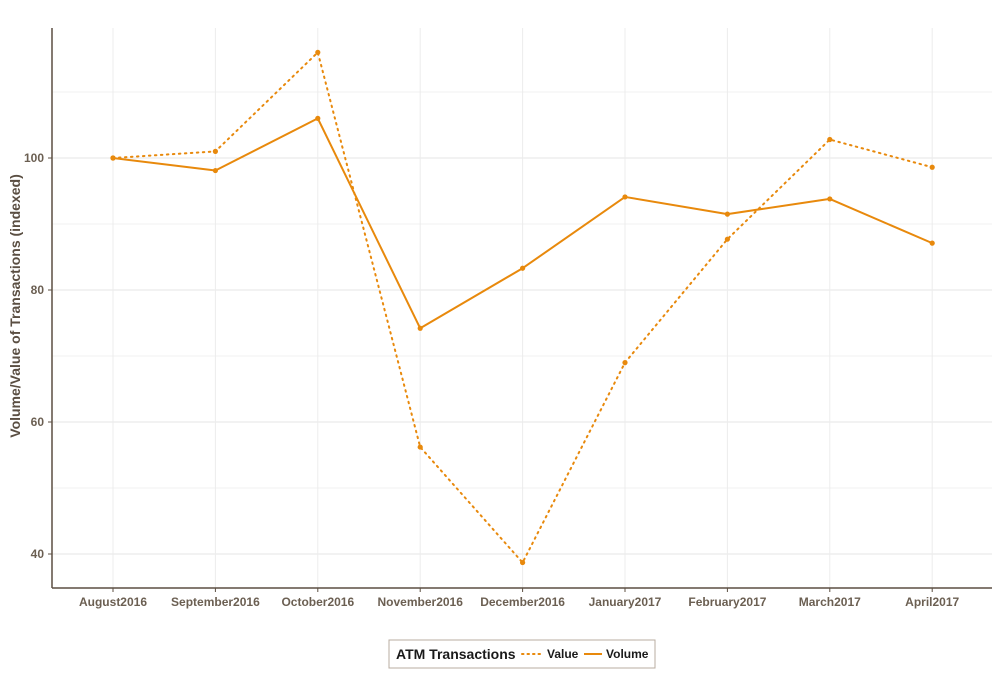 Image resolution: width=1000 pixels, height=676 pixels. Describe the element at coordinates (421, 602) in the screenshot. I see `x-tick-label: November2016` at that location.